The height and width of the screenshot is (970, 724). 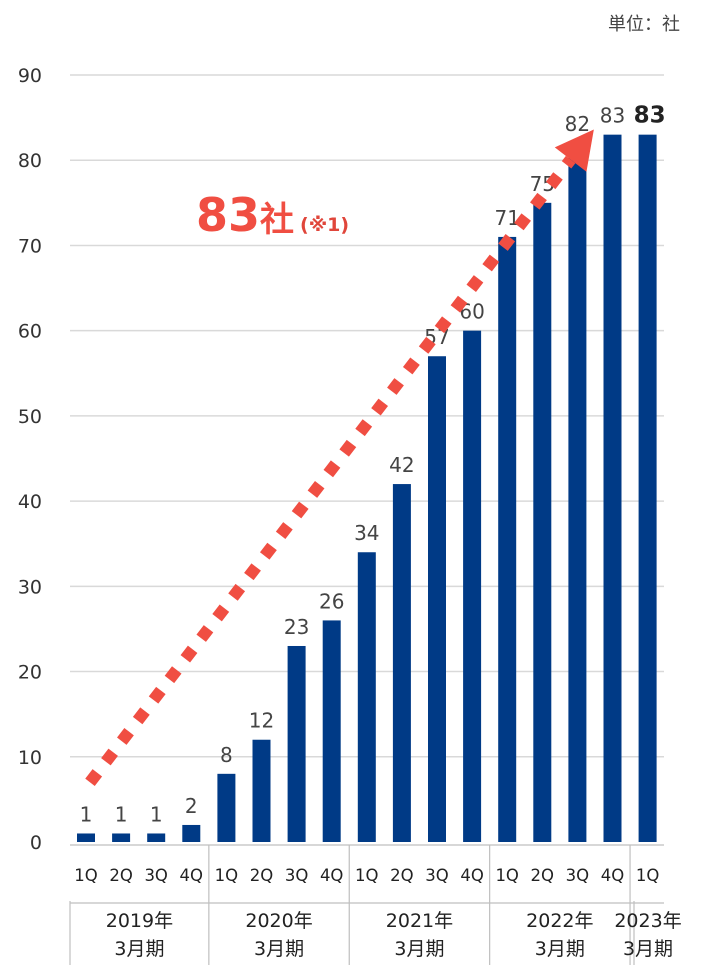 What do you see at coordinates (30, 417) in the screenshot?
I see `y-tick-label: 50` at bounding box center [30, 417].